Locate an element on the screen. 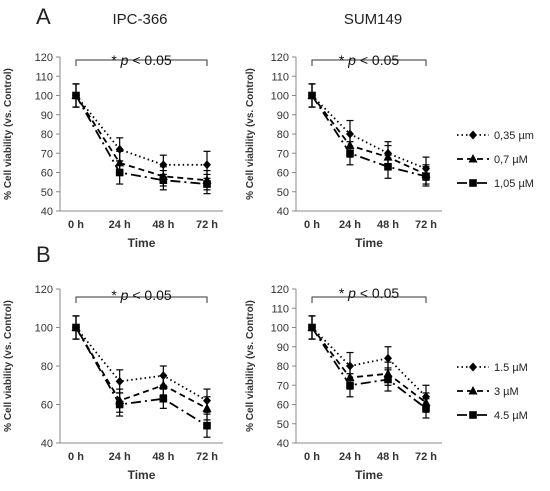  legend-label: 1,05 µM is located at coordinates (514, 184).